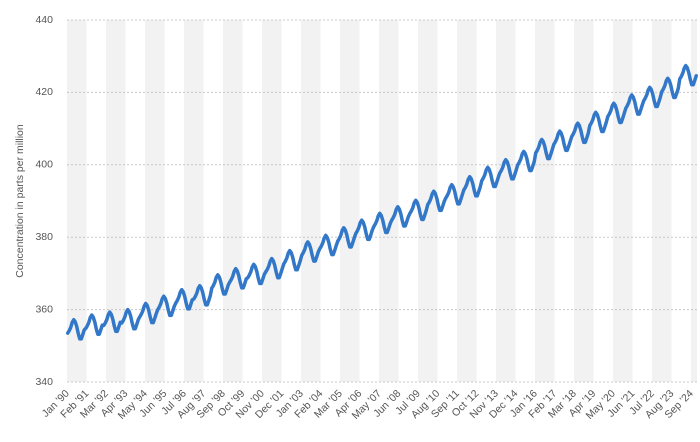 The height and width of the screenshot is (442, 700). What do you see at coordinates (44, 165) in the screenshot?
I see `y-tick-label: 400` at bounding box center [44, 165].